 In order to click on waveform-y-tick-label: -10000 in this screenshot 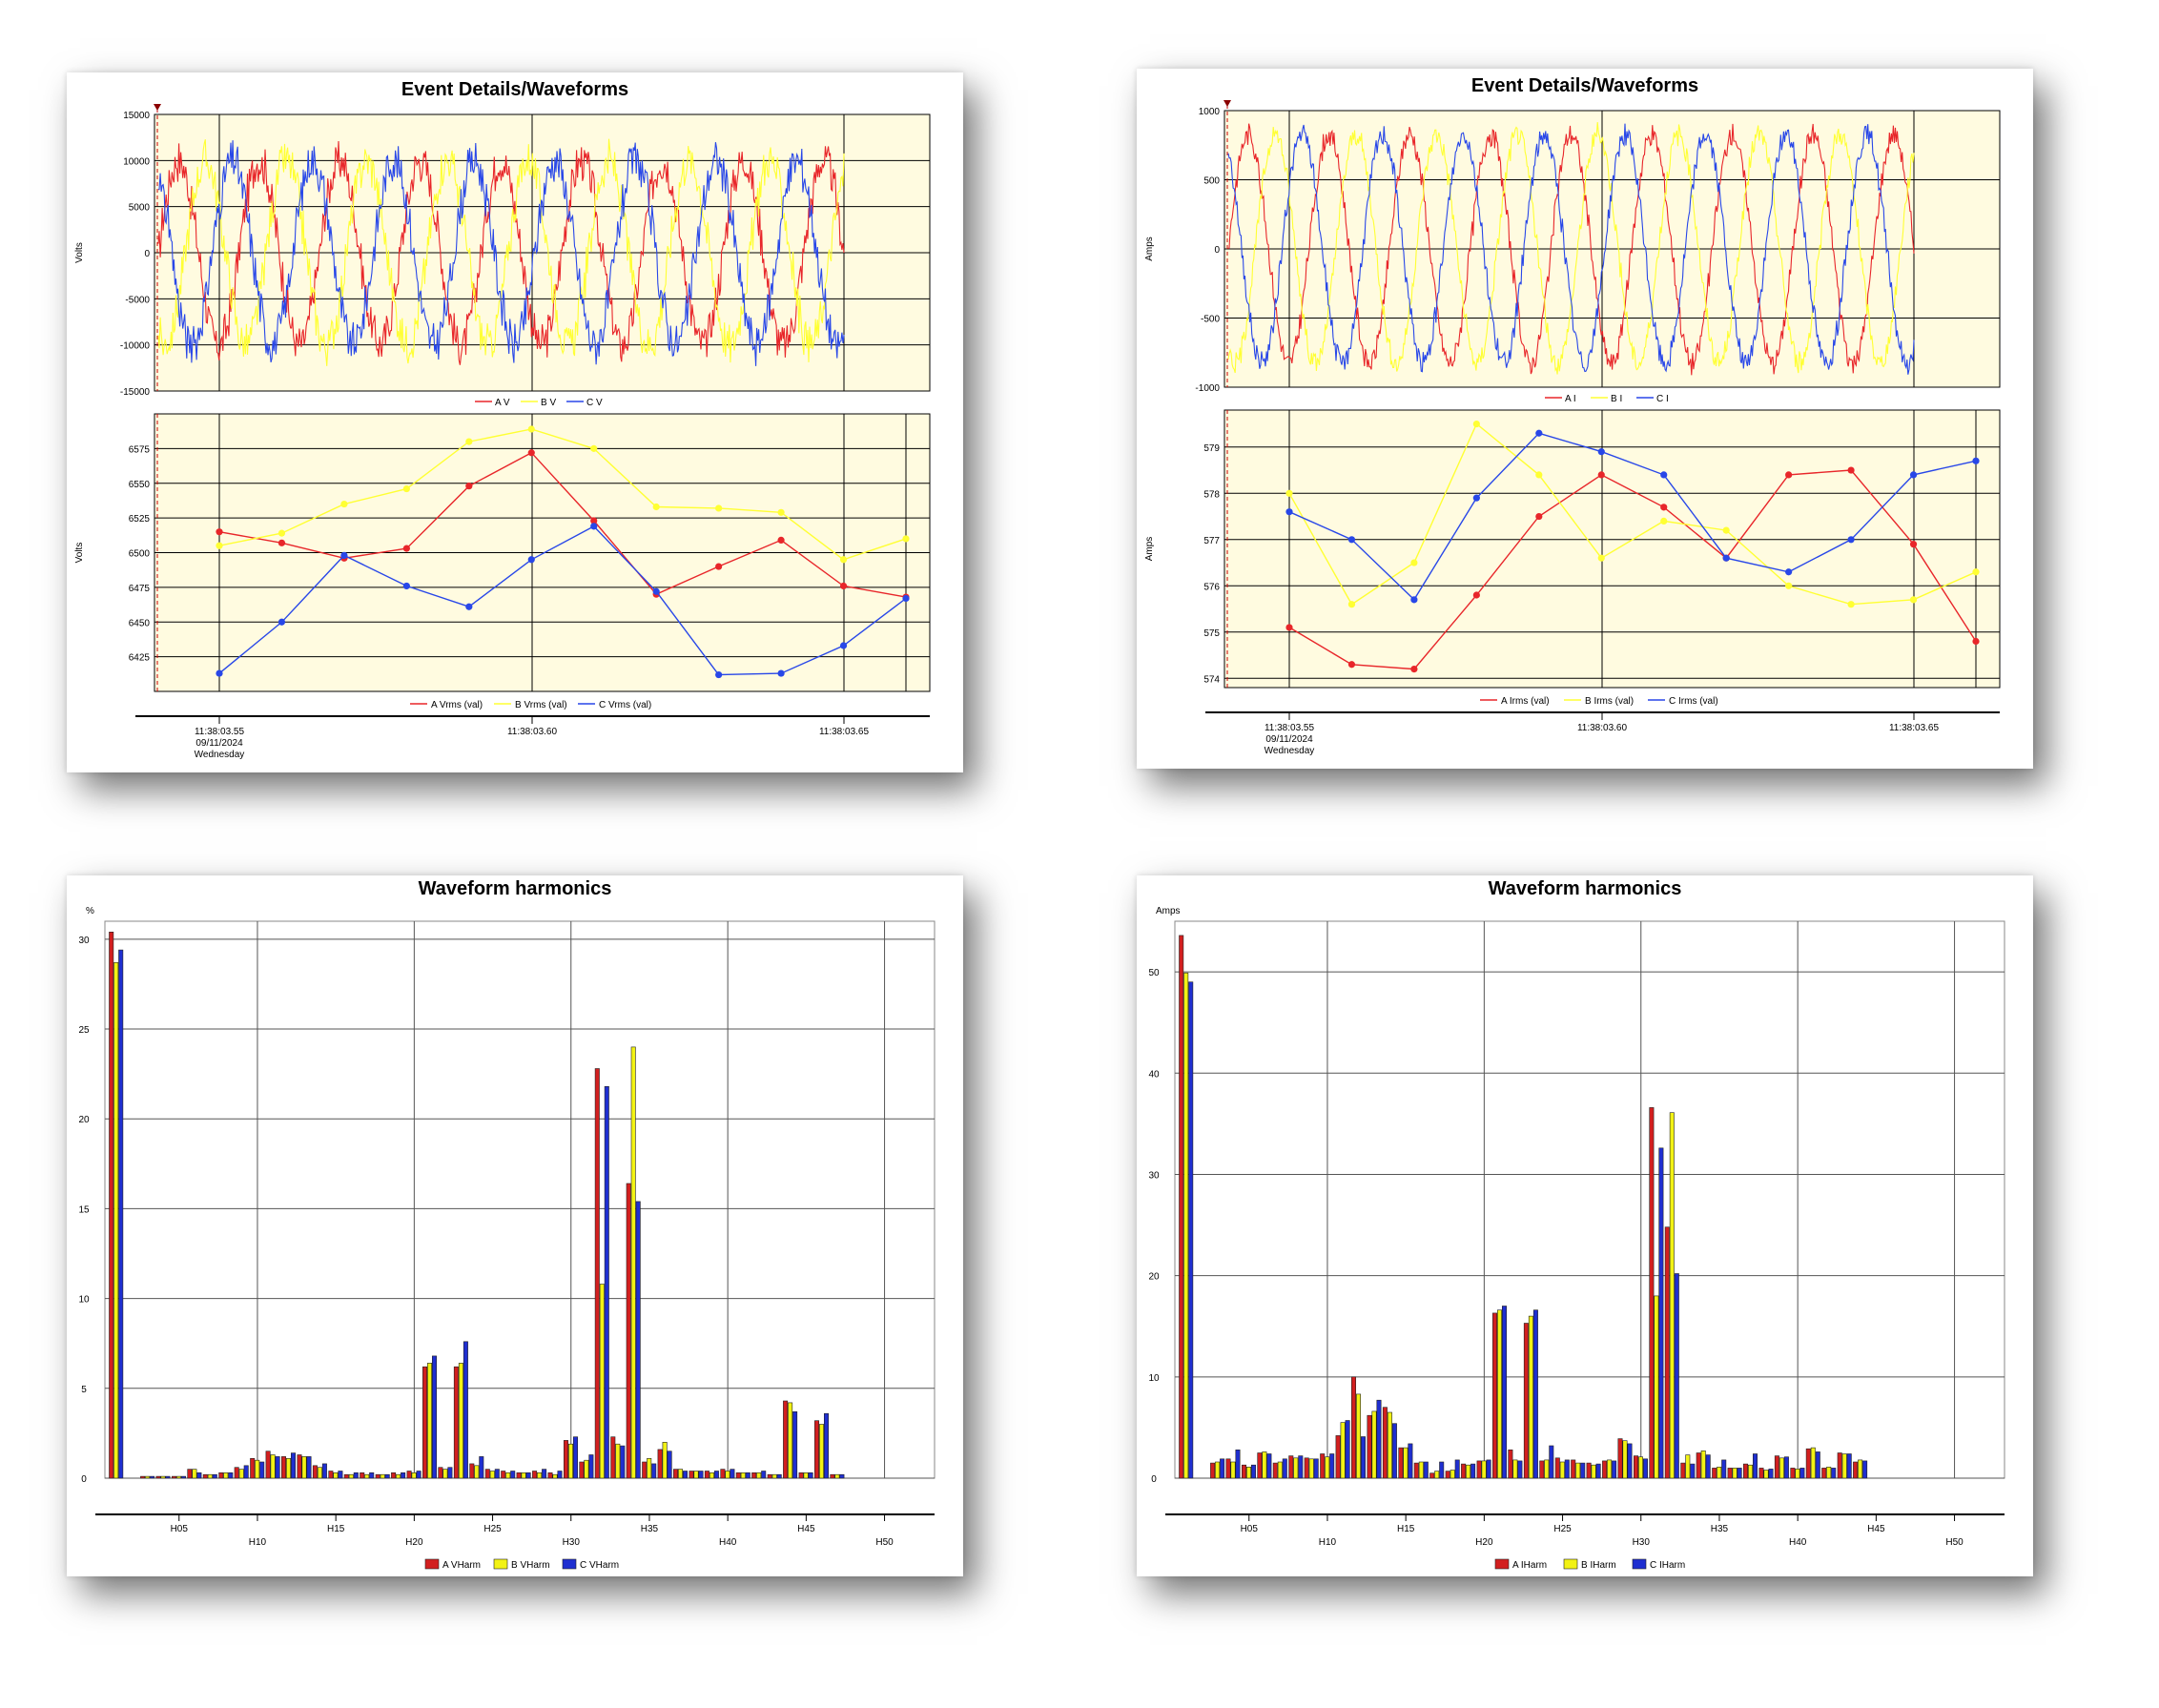, I will do `click(135, 346)`.